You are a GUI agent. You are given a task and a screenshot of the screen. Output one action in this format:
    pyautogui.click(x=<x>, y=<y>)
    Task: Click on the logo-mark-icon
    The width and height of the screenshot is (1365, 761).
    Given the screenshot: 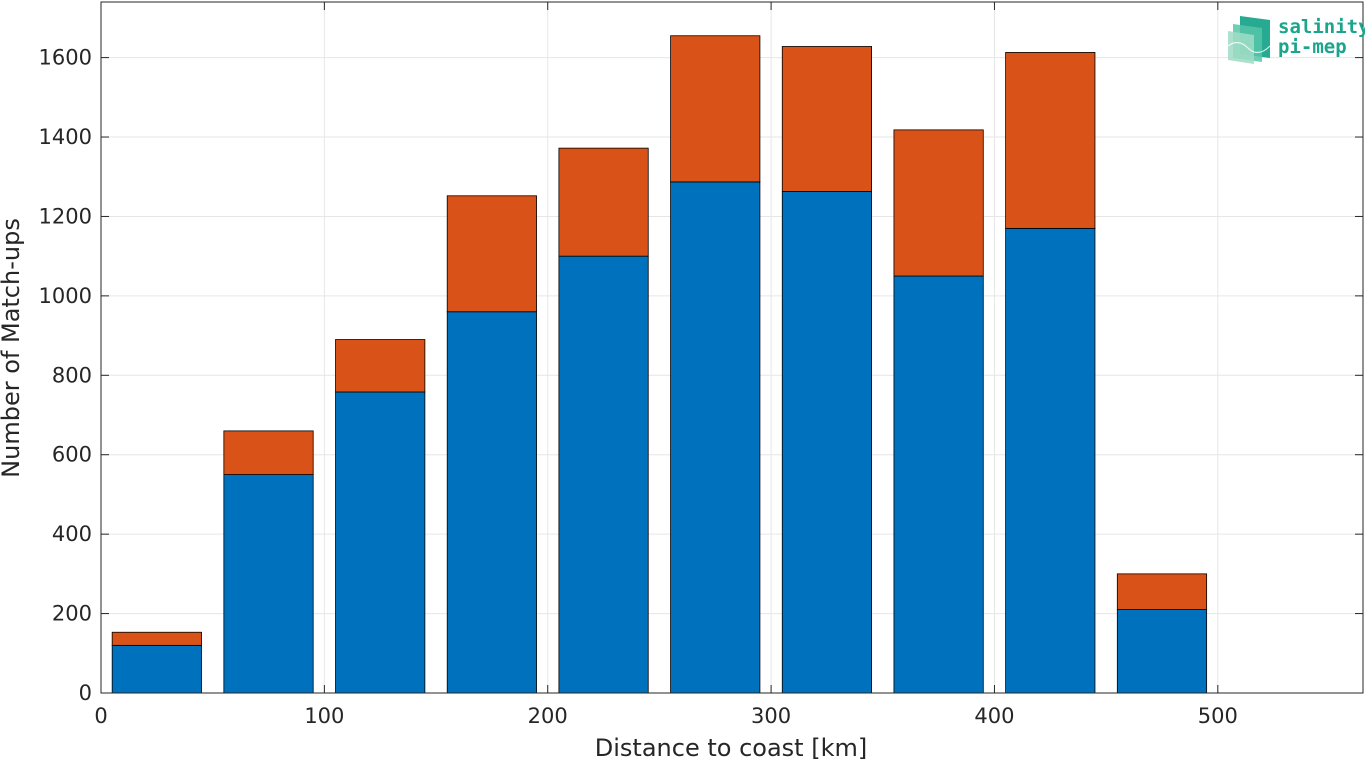 What is the action you would take?
    pyautogui.click(x=1249, y=40)
    